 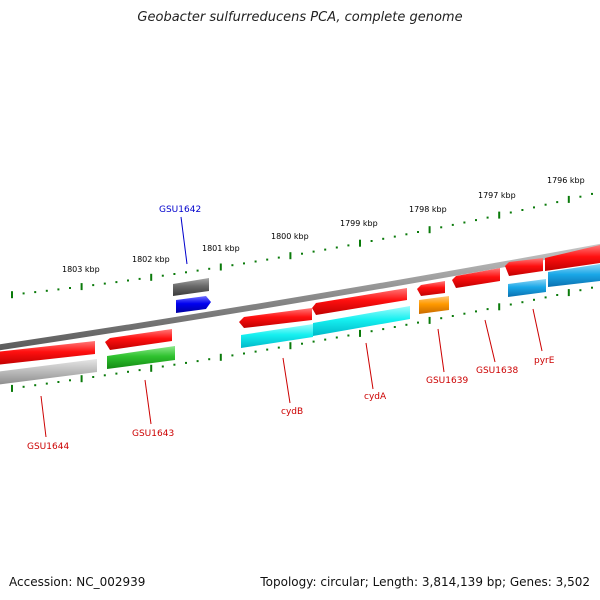 What do you see at coordinates (447, 381) in the screenshot?
I see `gene-label-gsu1639: GSU1639` at bounding box center [447, 381].